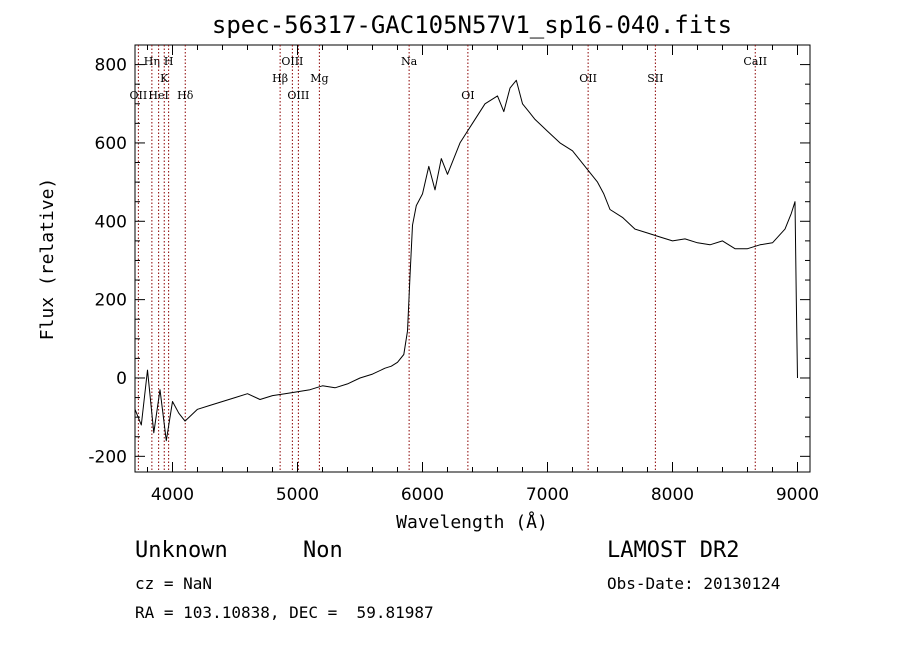 Image resolution: width=900 pixels, height=649 pixels. I want to click on spectral-line-label: HeI, so click(158, 95).